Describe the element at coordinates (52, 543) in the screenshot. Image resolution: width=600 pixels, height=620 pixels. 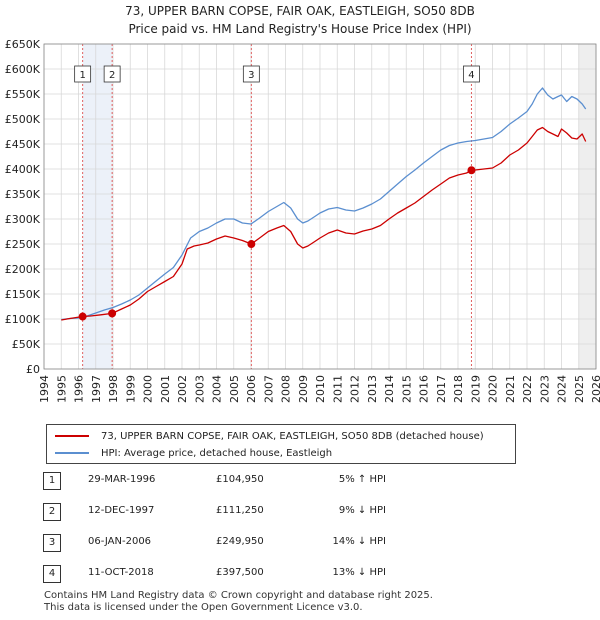
I see `sale-number: 3` at that location.